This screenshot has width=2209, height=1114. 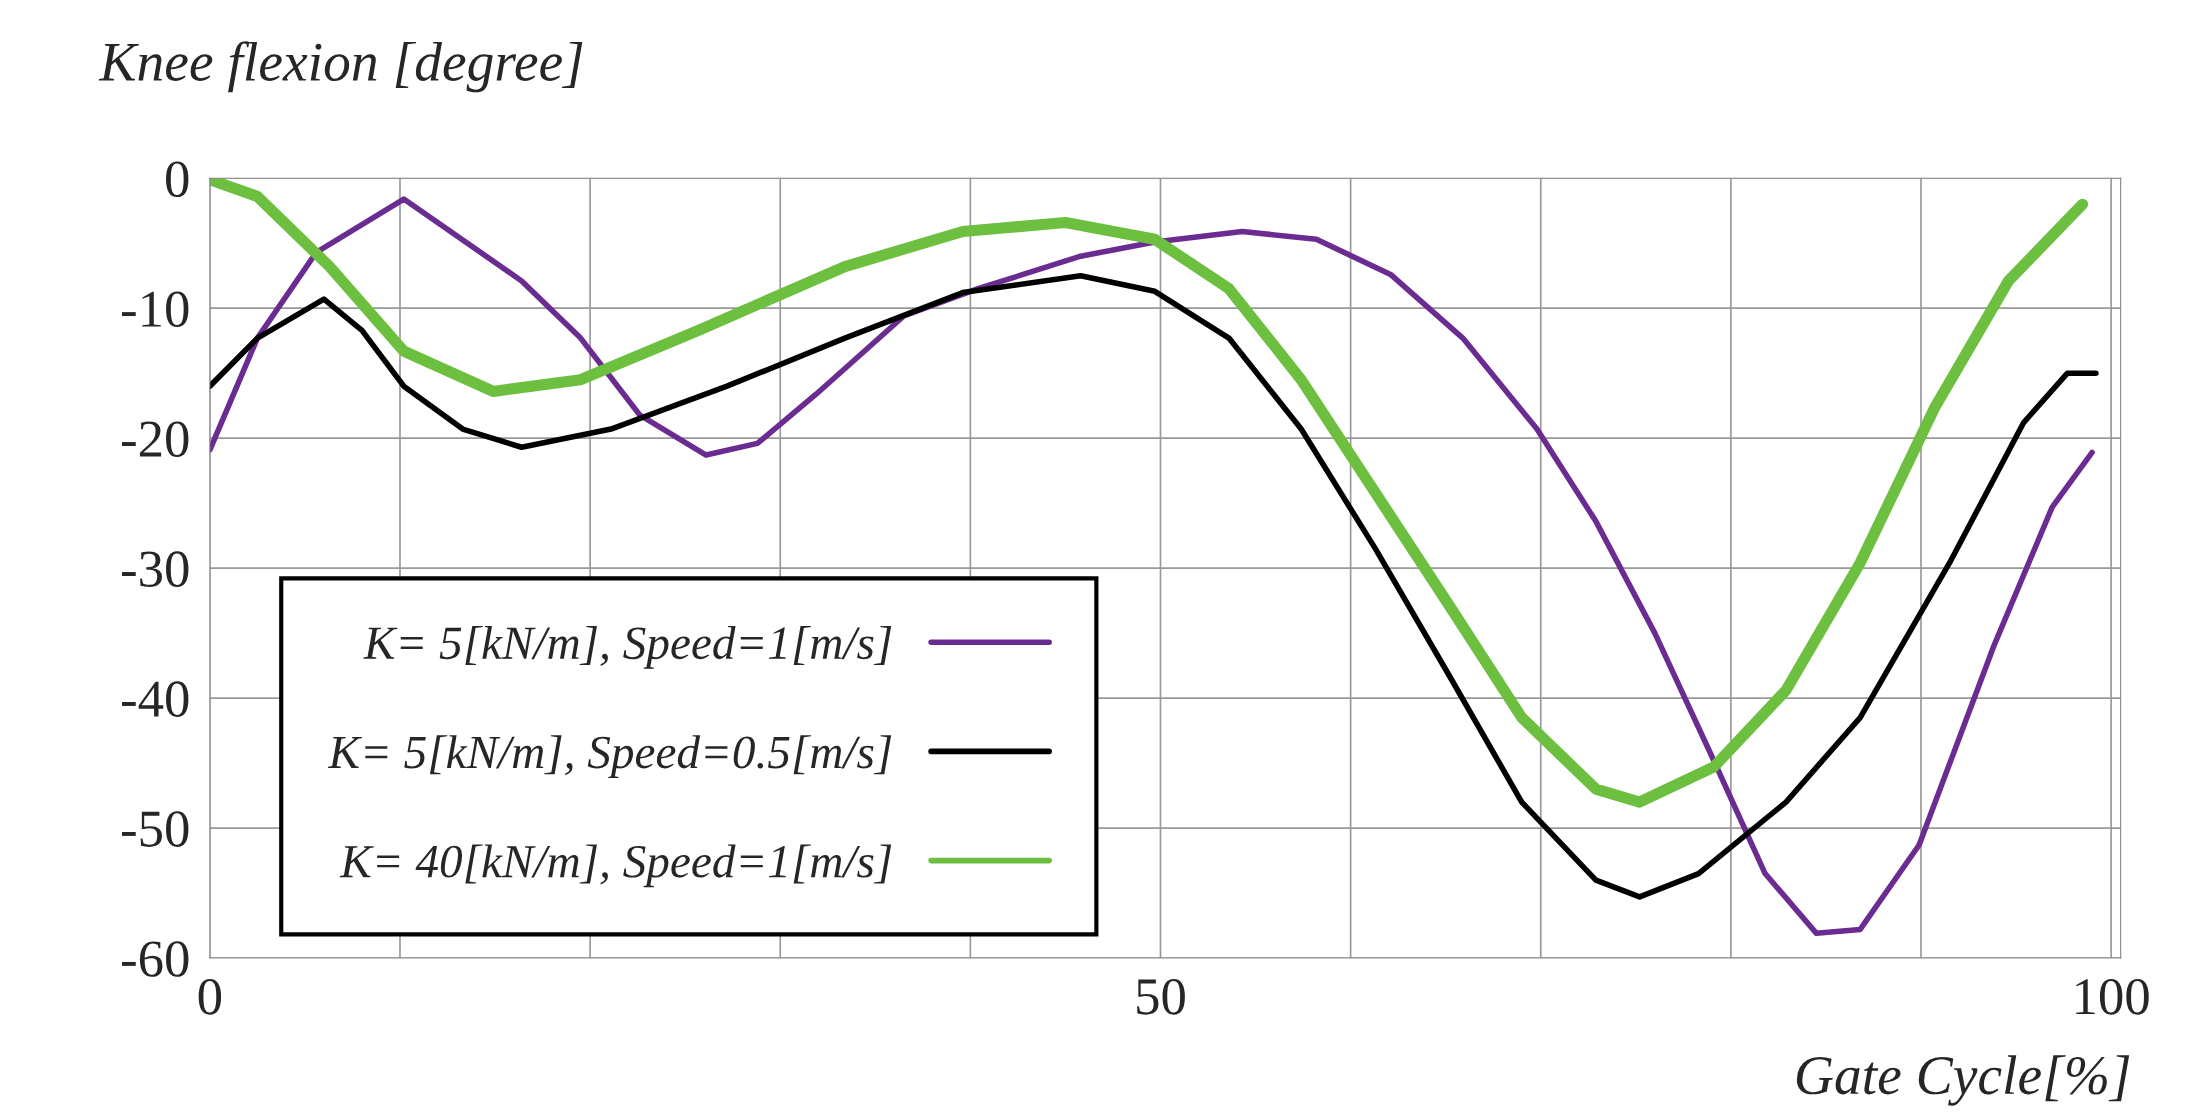 What do you see at coordinates (627, 647) in the screenshot?
I see `legend-label: K= 5[kN/m], Speed=1[m/s]` at bounding box center [627, 647].